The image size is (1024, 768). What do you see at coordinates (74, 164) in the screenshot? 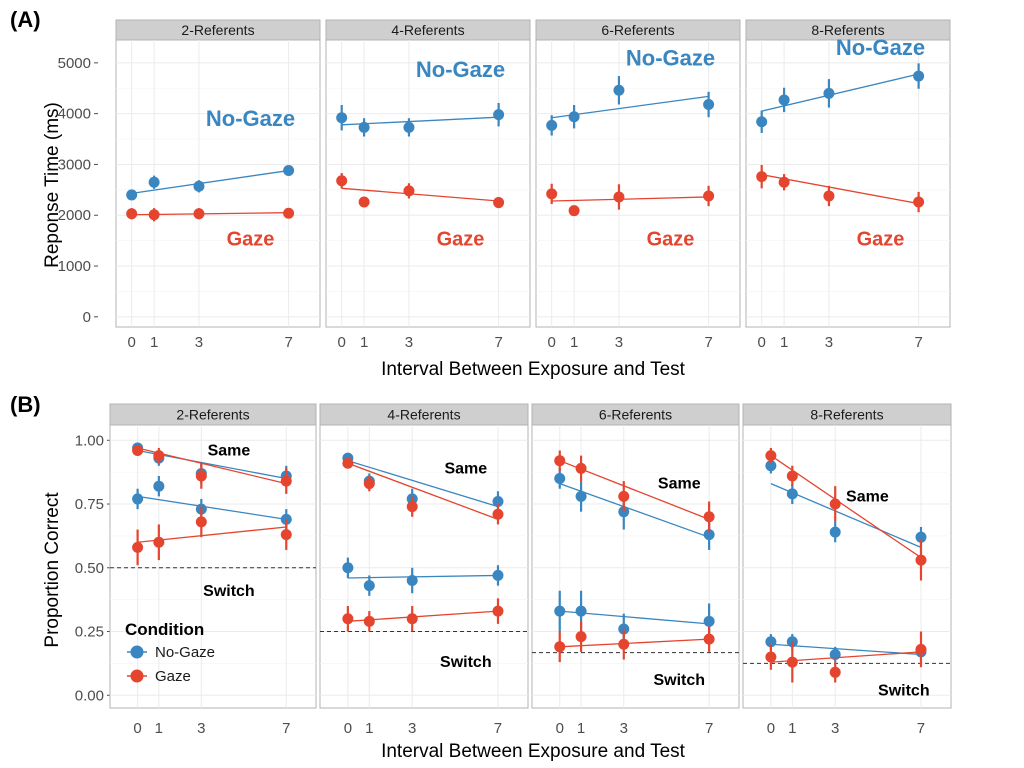
I see `panel-a-y-tick-label: 3000` at bounding box center [74, 164].